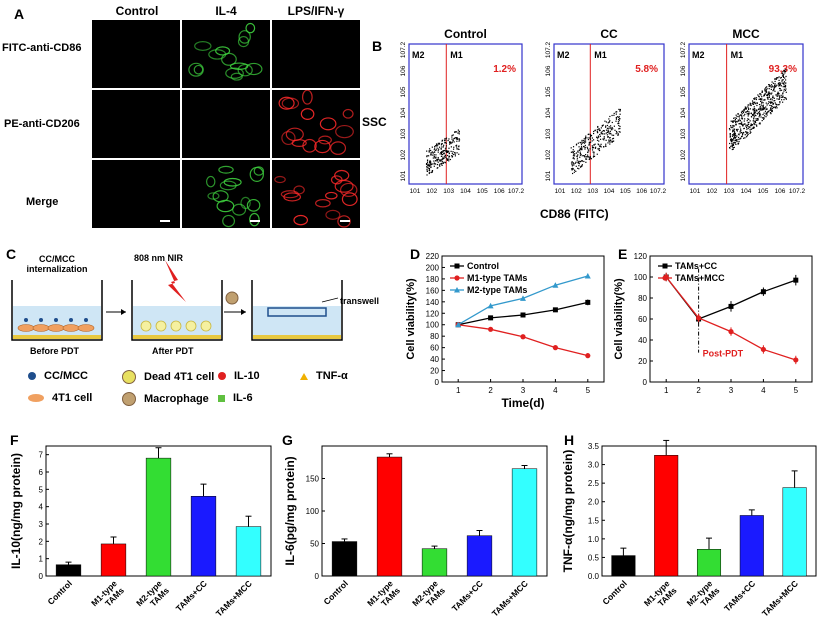  What do you see at coordinates (568, 511) in the screenshot?
I see `y-axis-label: TNF-α(ng/mg protein)` at bounding box center [568, 511].